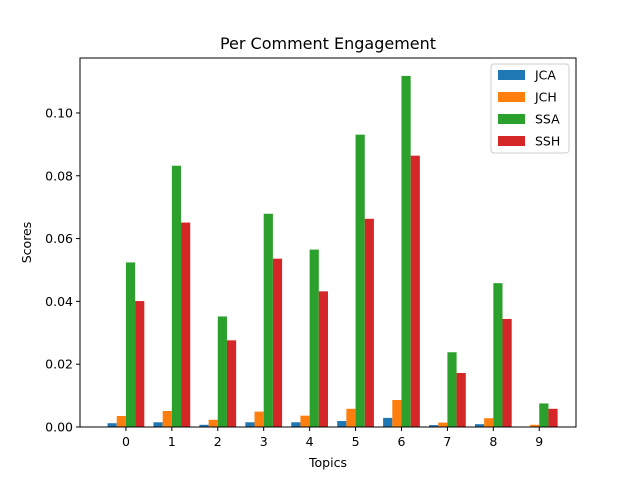 This screenshot has height=480, width=640. What do you see at coordinates (547, 119) in the screenshot?
I see `legend-label-ssa: SSA` at bounding box center [547, 119].